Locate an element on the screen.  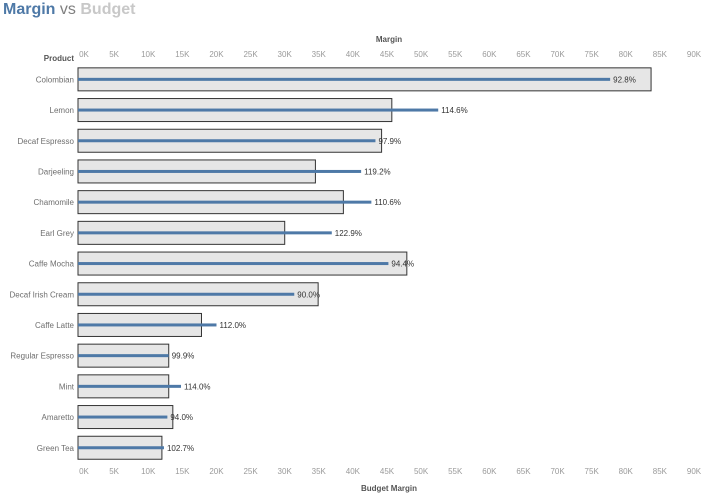
top-tick-label: 10K is located at coordinates (148, 54).